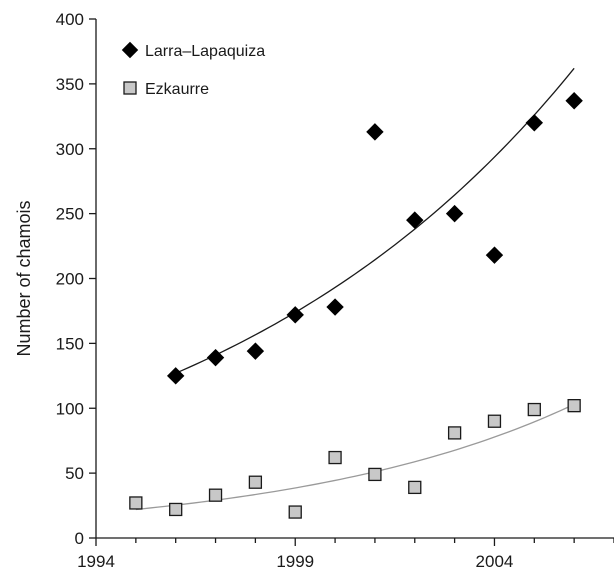 Image resolution: width=614 pixels, height=581 pixels. I want to click on y-tick-label: 100, so click(70, 408).